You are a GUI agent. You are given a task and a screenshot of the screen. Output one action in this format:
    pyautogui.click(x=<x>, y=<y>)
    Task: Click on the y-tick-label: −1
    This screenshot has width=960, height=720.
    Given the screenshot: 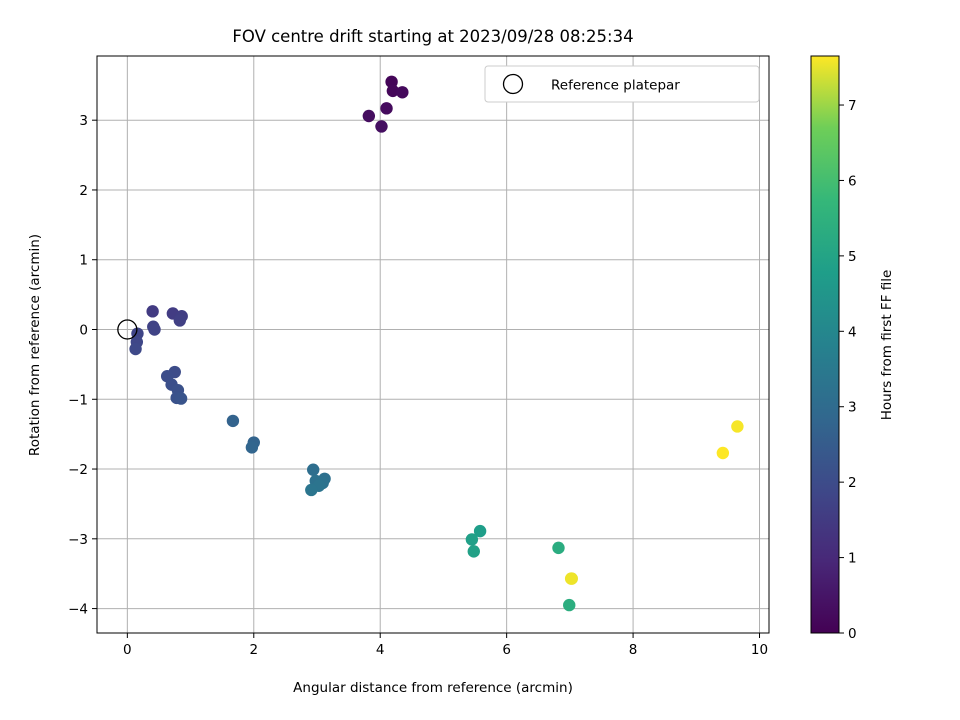 What is the action you would take?
    pyautogui.click(x=78, y=400)
    